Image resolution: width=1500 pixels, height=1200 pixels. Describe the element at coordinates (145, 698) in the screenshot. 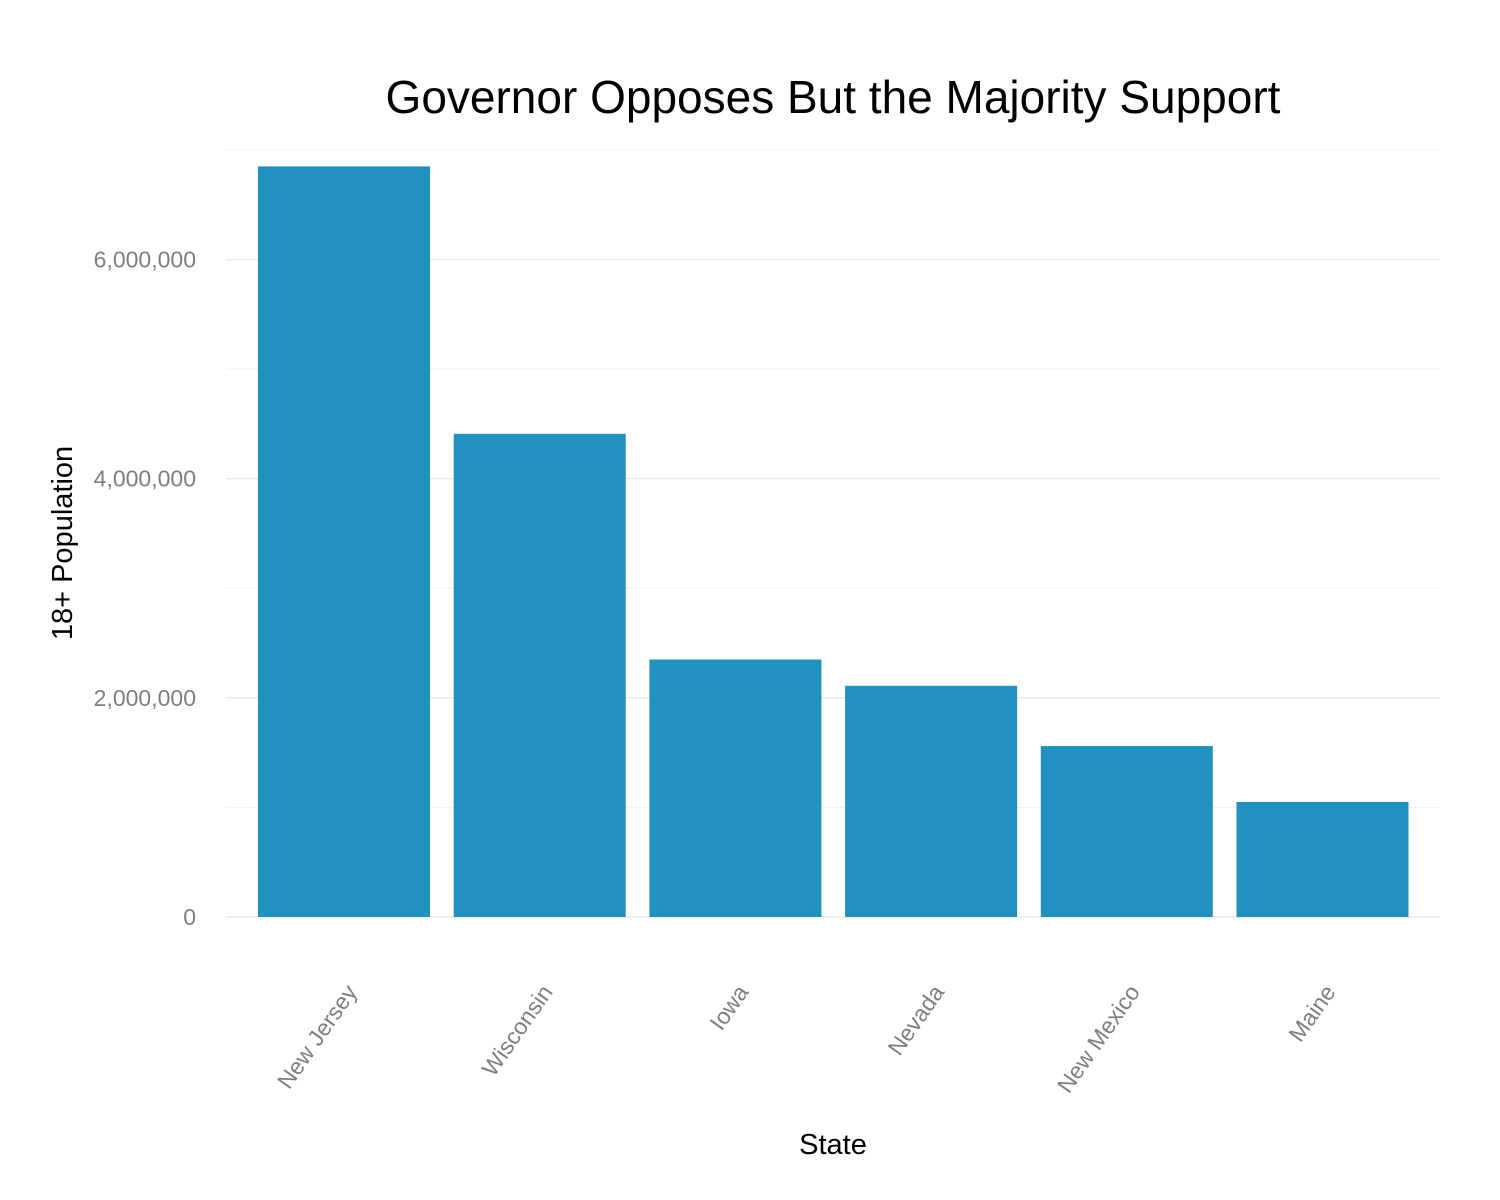

I see `y-tick-label: 2,000,000` at that location.